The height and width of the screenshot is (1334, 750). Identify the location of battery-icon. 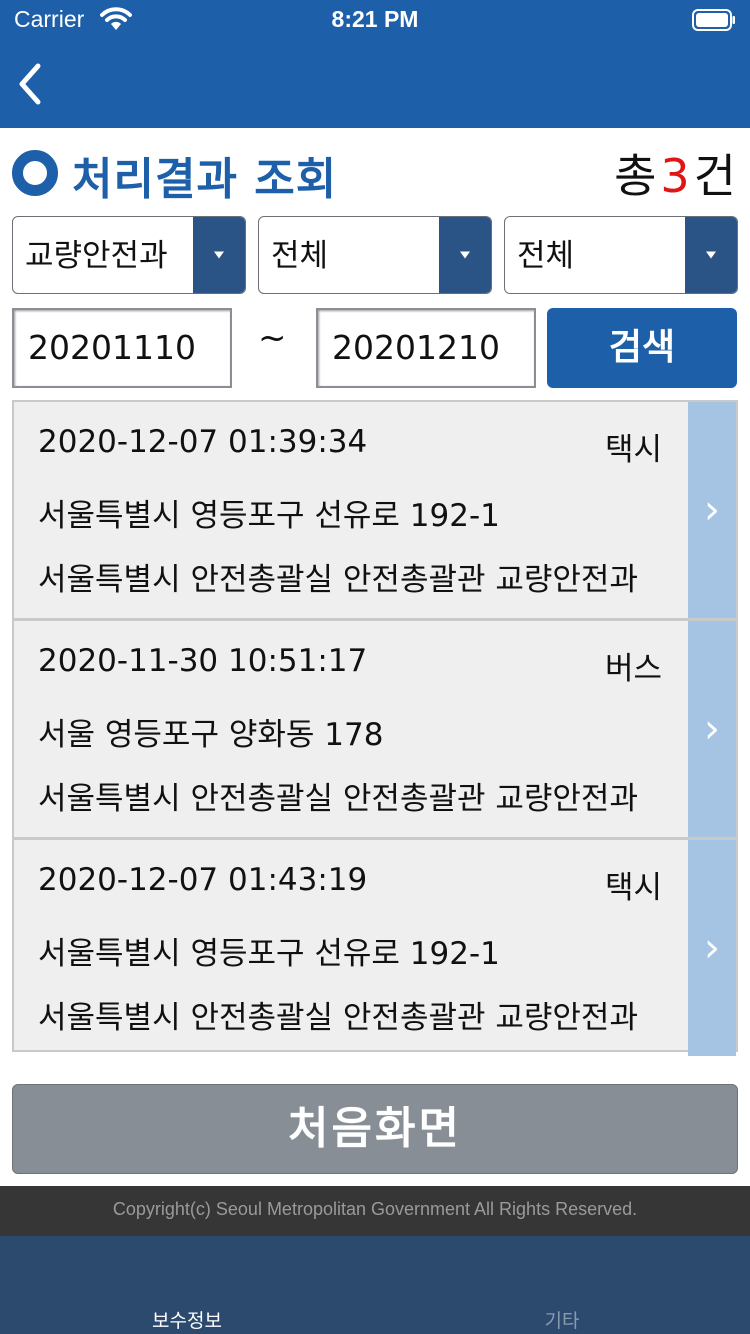
(713, 20).